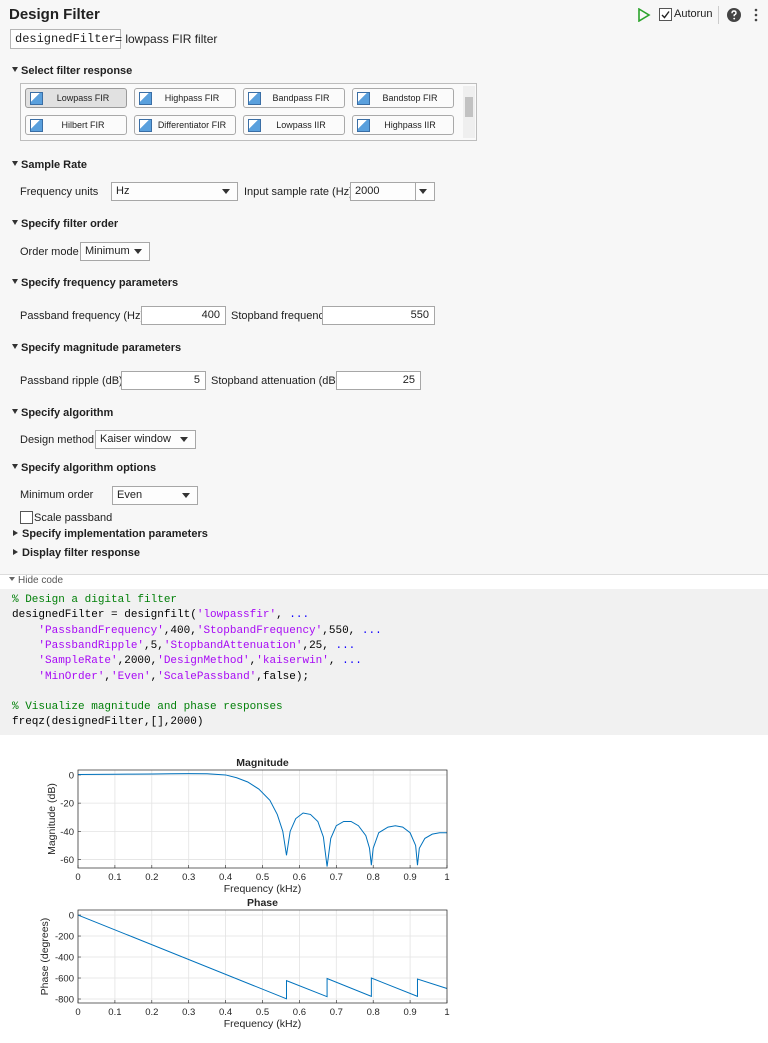 This screenshot has width=768, height=1043. I want to click on check-icon, so click(665, 15).